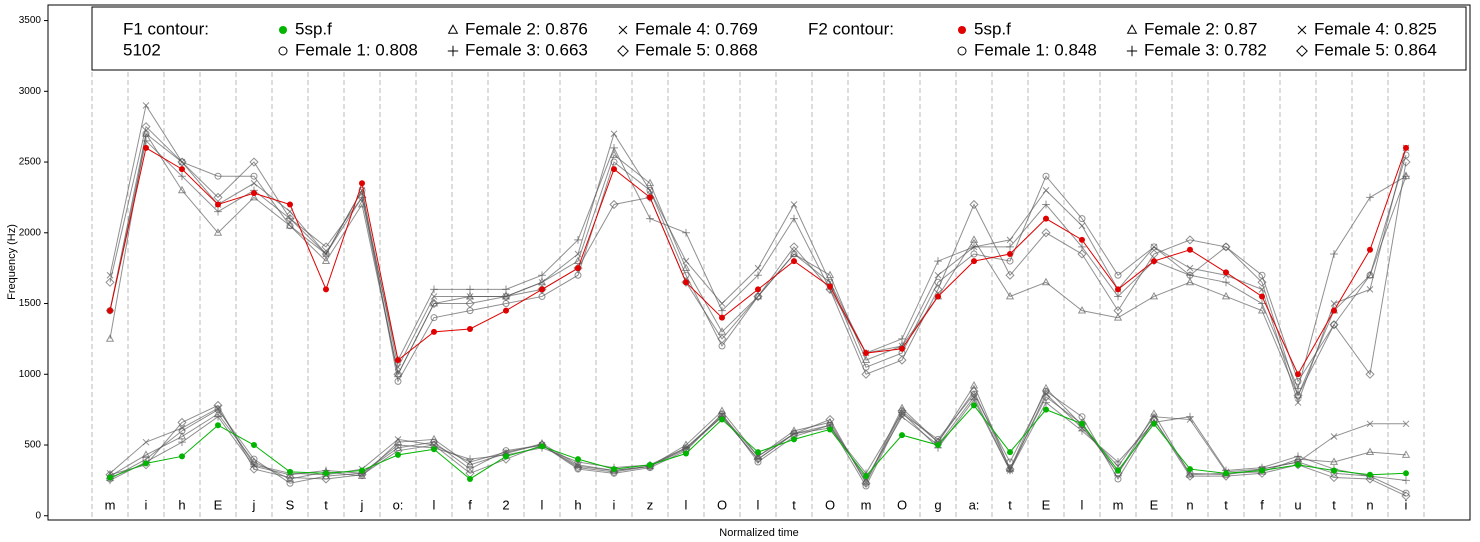  Describe the element at coordinates (1205, 49) in the screenshot. I see `legend-label: Female 3: 0.782` at that location.